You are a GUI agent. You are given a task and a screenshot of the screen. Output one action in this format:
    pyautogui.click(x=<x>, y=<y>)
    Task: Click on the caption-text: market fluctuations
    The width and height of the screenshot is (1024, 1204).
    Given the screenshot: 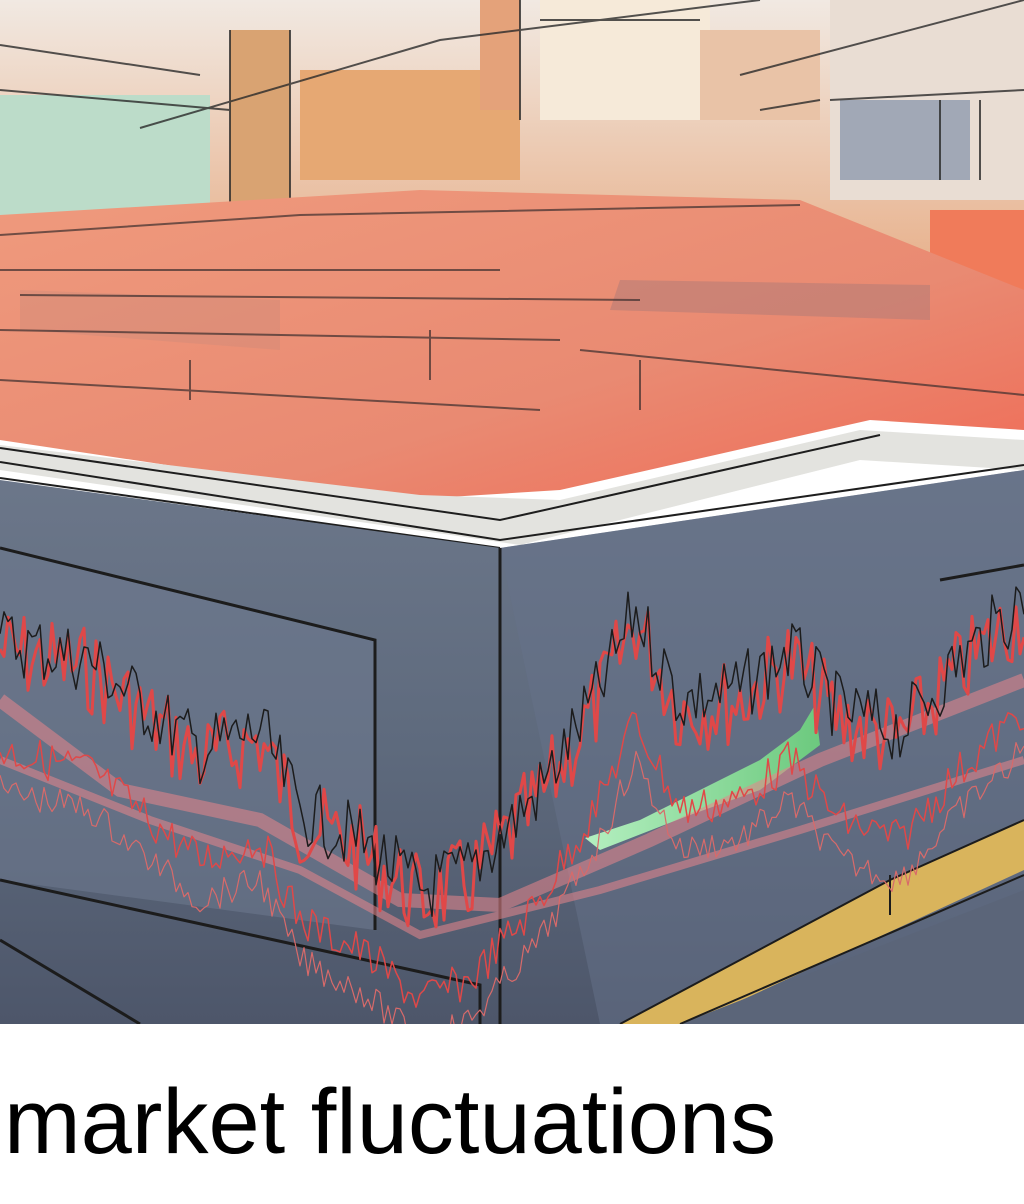 What is the action you would take?
    pyautogui.click(x=390, y=1122)
    